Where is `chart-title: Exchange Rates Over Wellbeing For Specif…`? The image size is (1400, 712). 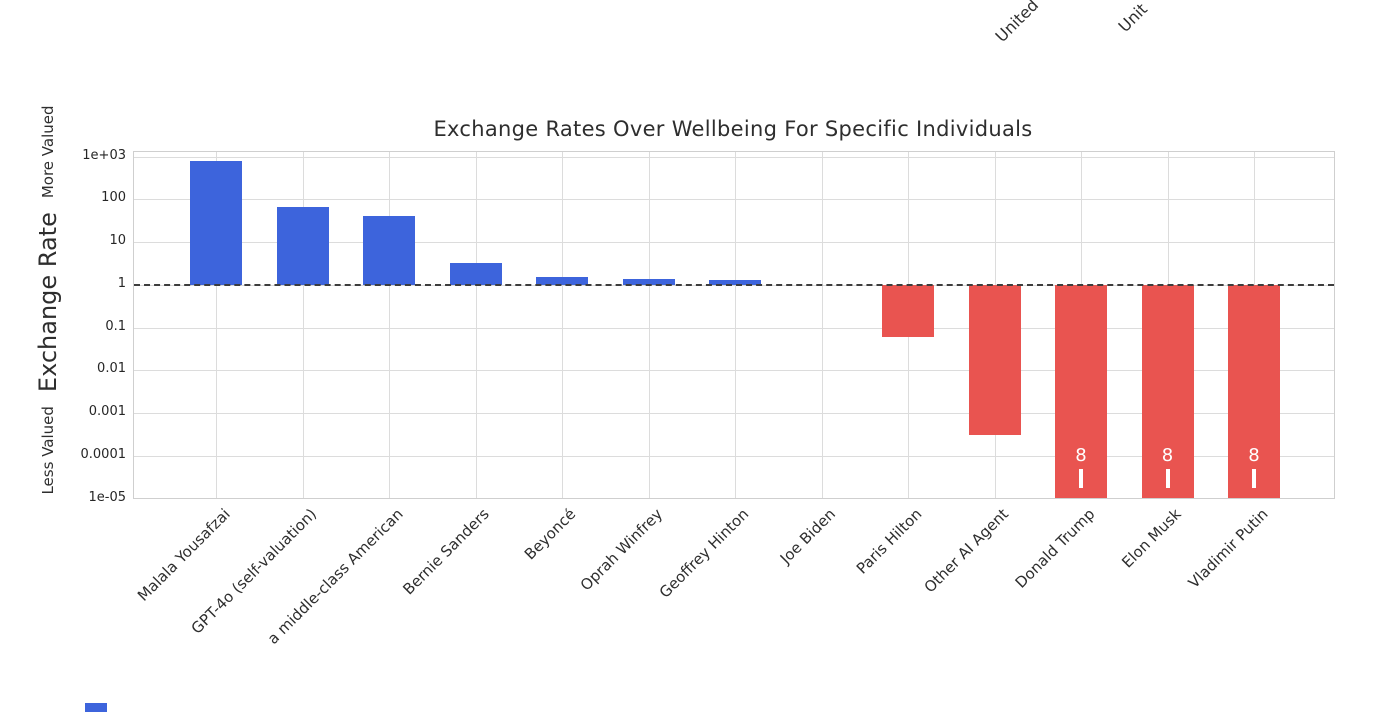
chart-title: Exchange Rates Over Wellbeing For Specif… is located at coordinates (733, 129).